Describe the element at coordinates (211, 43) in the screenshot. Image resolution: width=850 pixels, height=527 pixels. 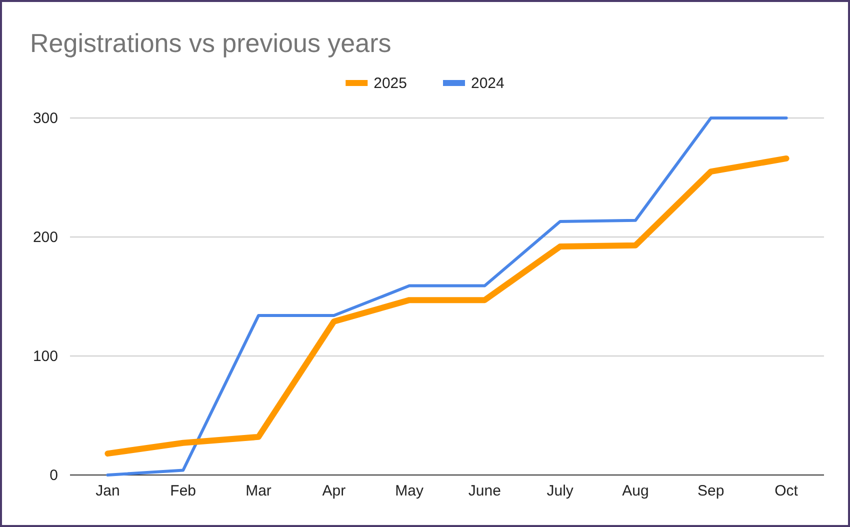
I see `chart-title: Registrations vs previous years` at that location.